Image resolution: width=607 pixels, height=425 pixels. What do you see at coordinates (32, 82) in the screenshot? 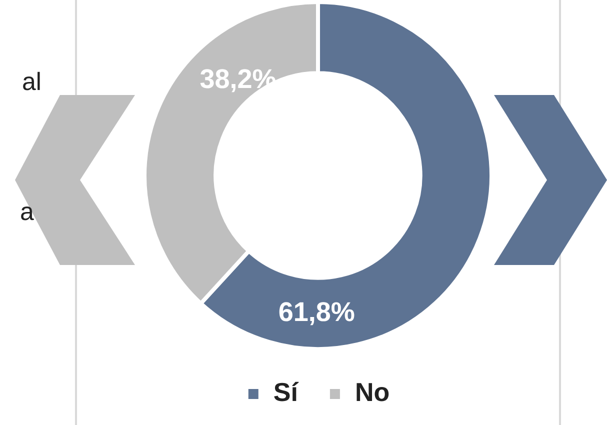
I see `text: al` at bounding box center [32, 82].